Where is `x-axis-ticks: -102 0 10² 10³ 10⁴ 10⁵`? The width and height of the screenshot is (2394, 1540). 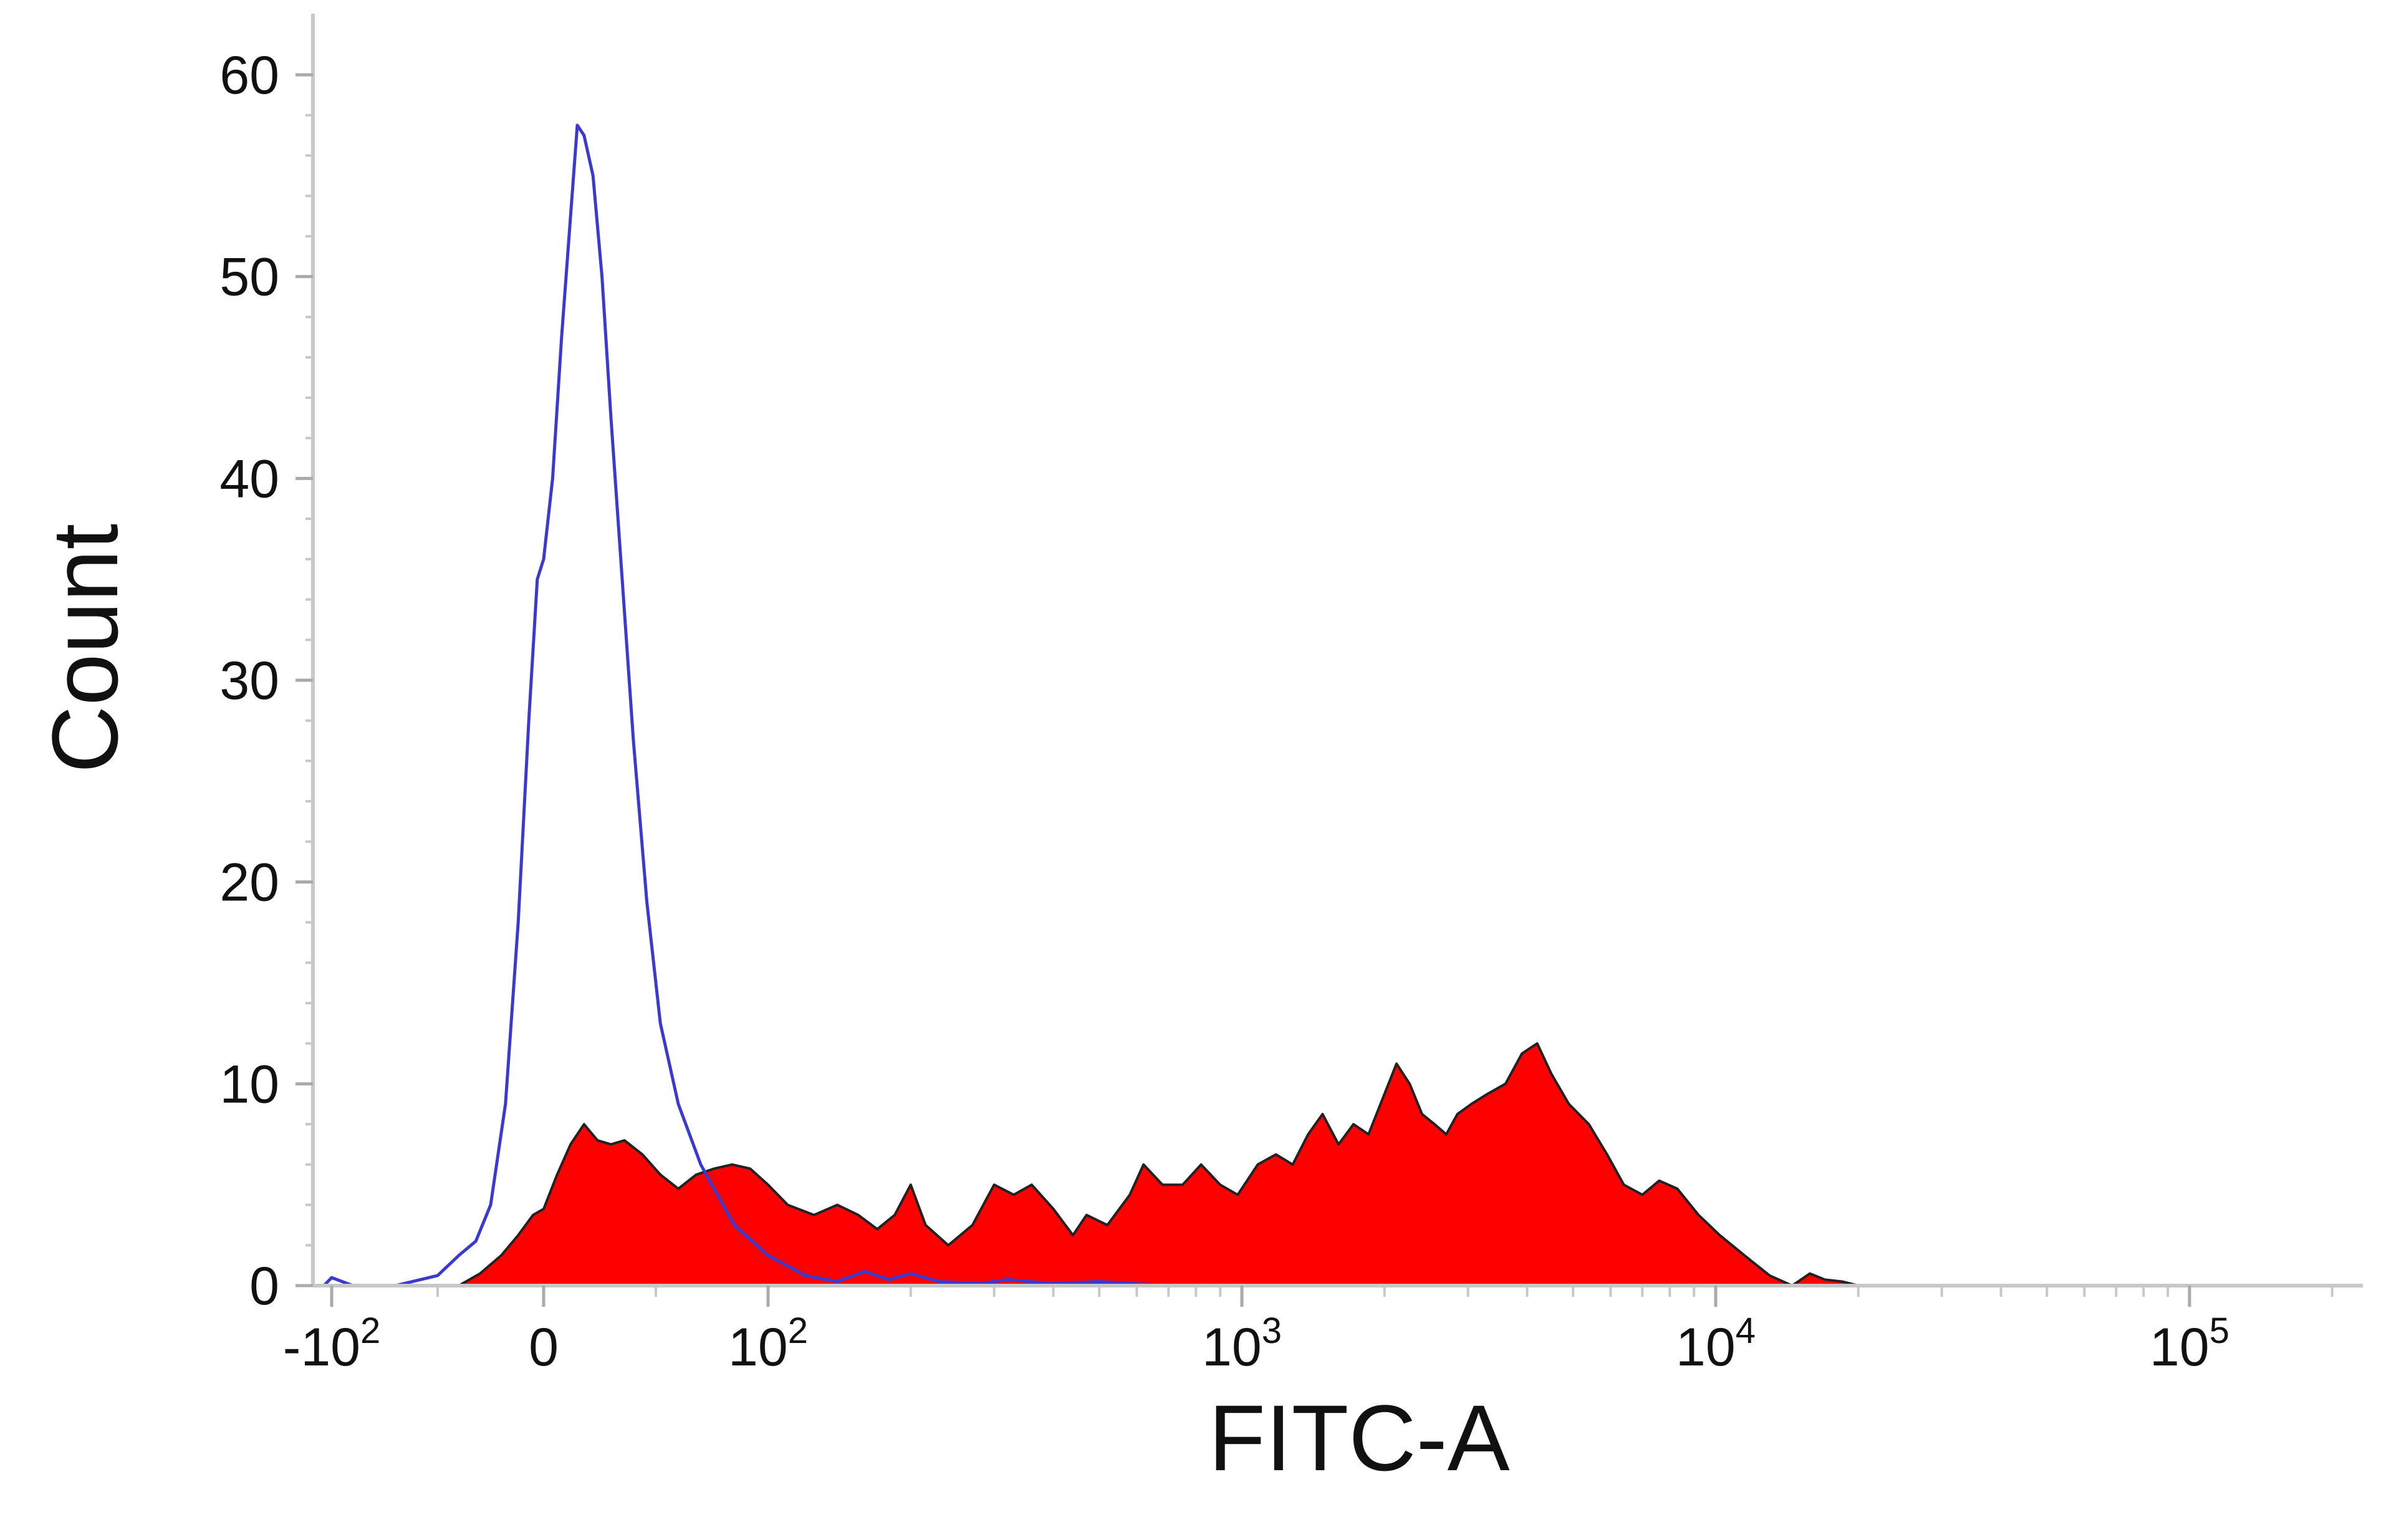
x-axis-ticks: -102 0 10² 10³ 10⁴ 10⁵ is located at coordinates (1308, 1332).